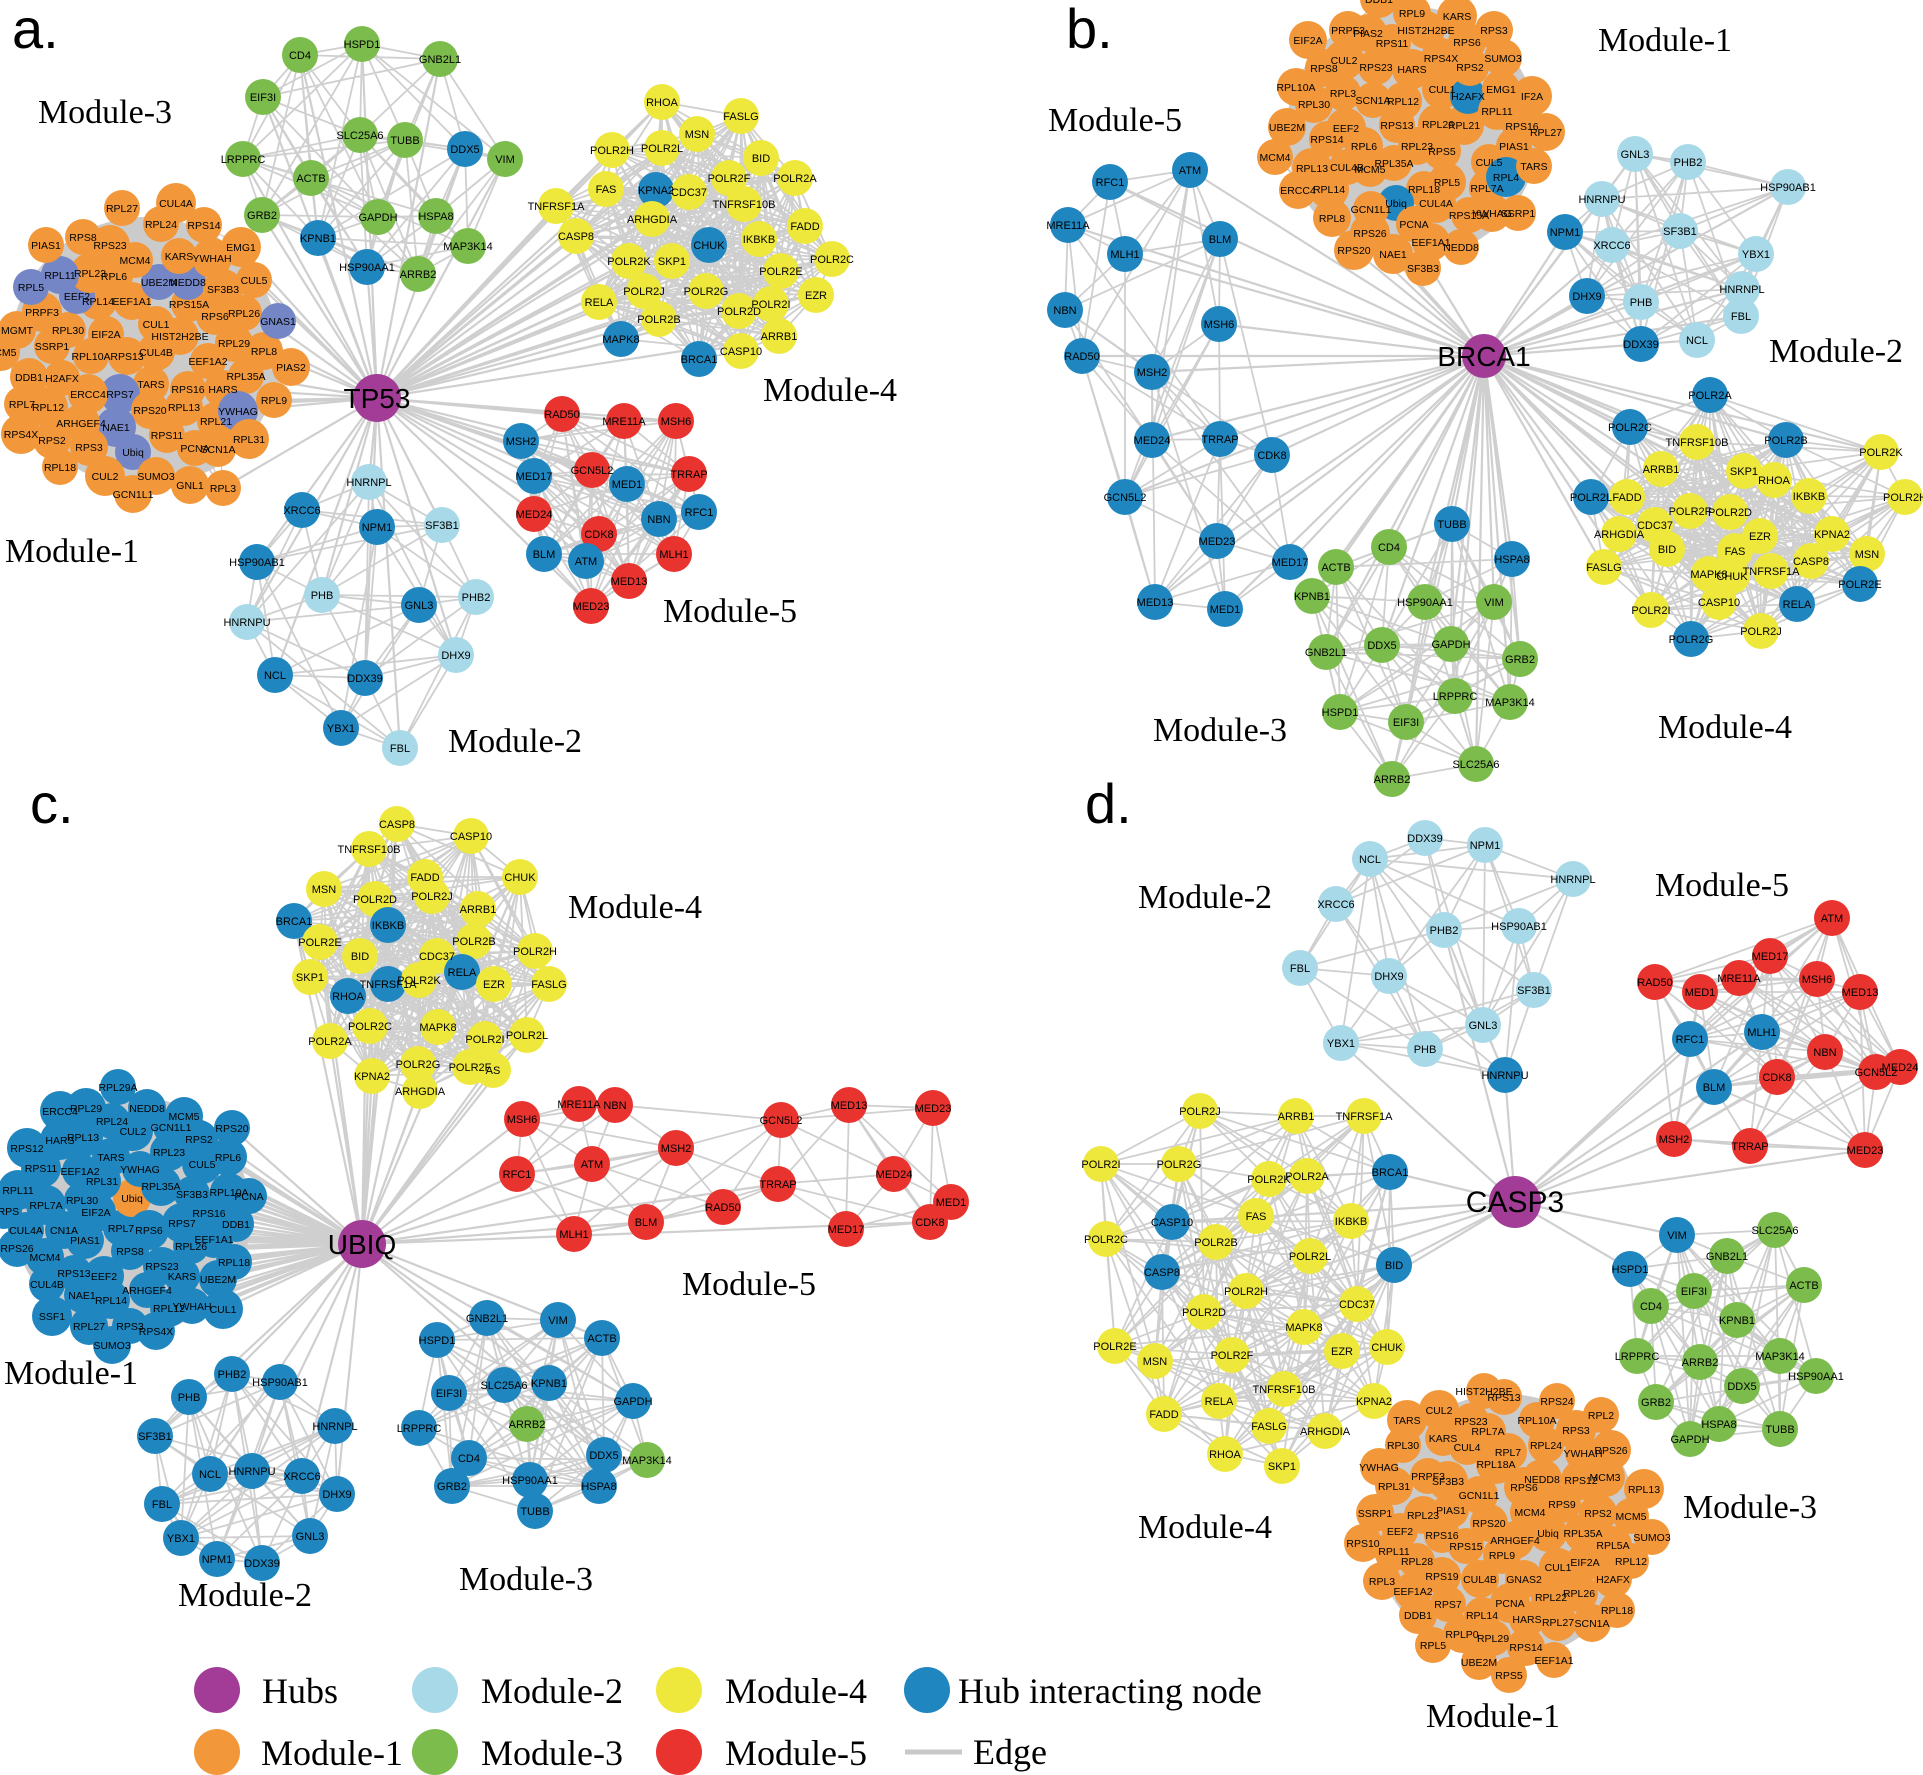  I want to click on svg-text: EIF3I, so click(263, 98).